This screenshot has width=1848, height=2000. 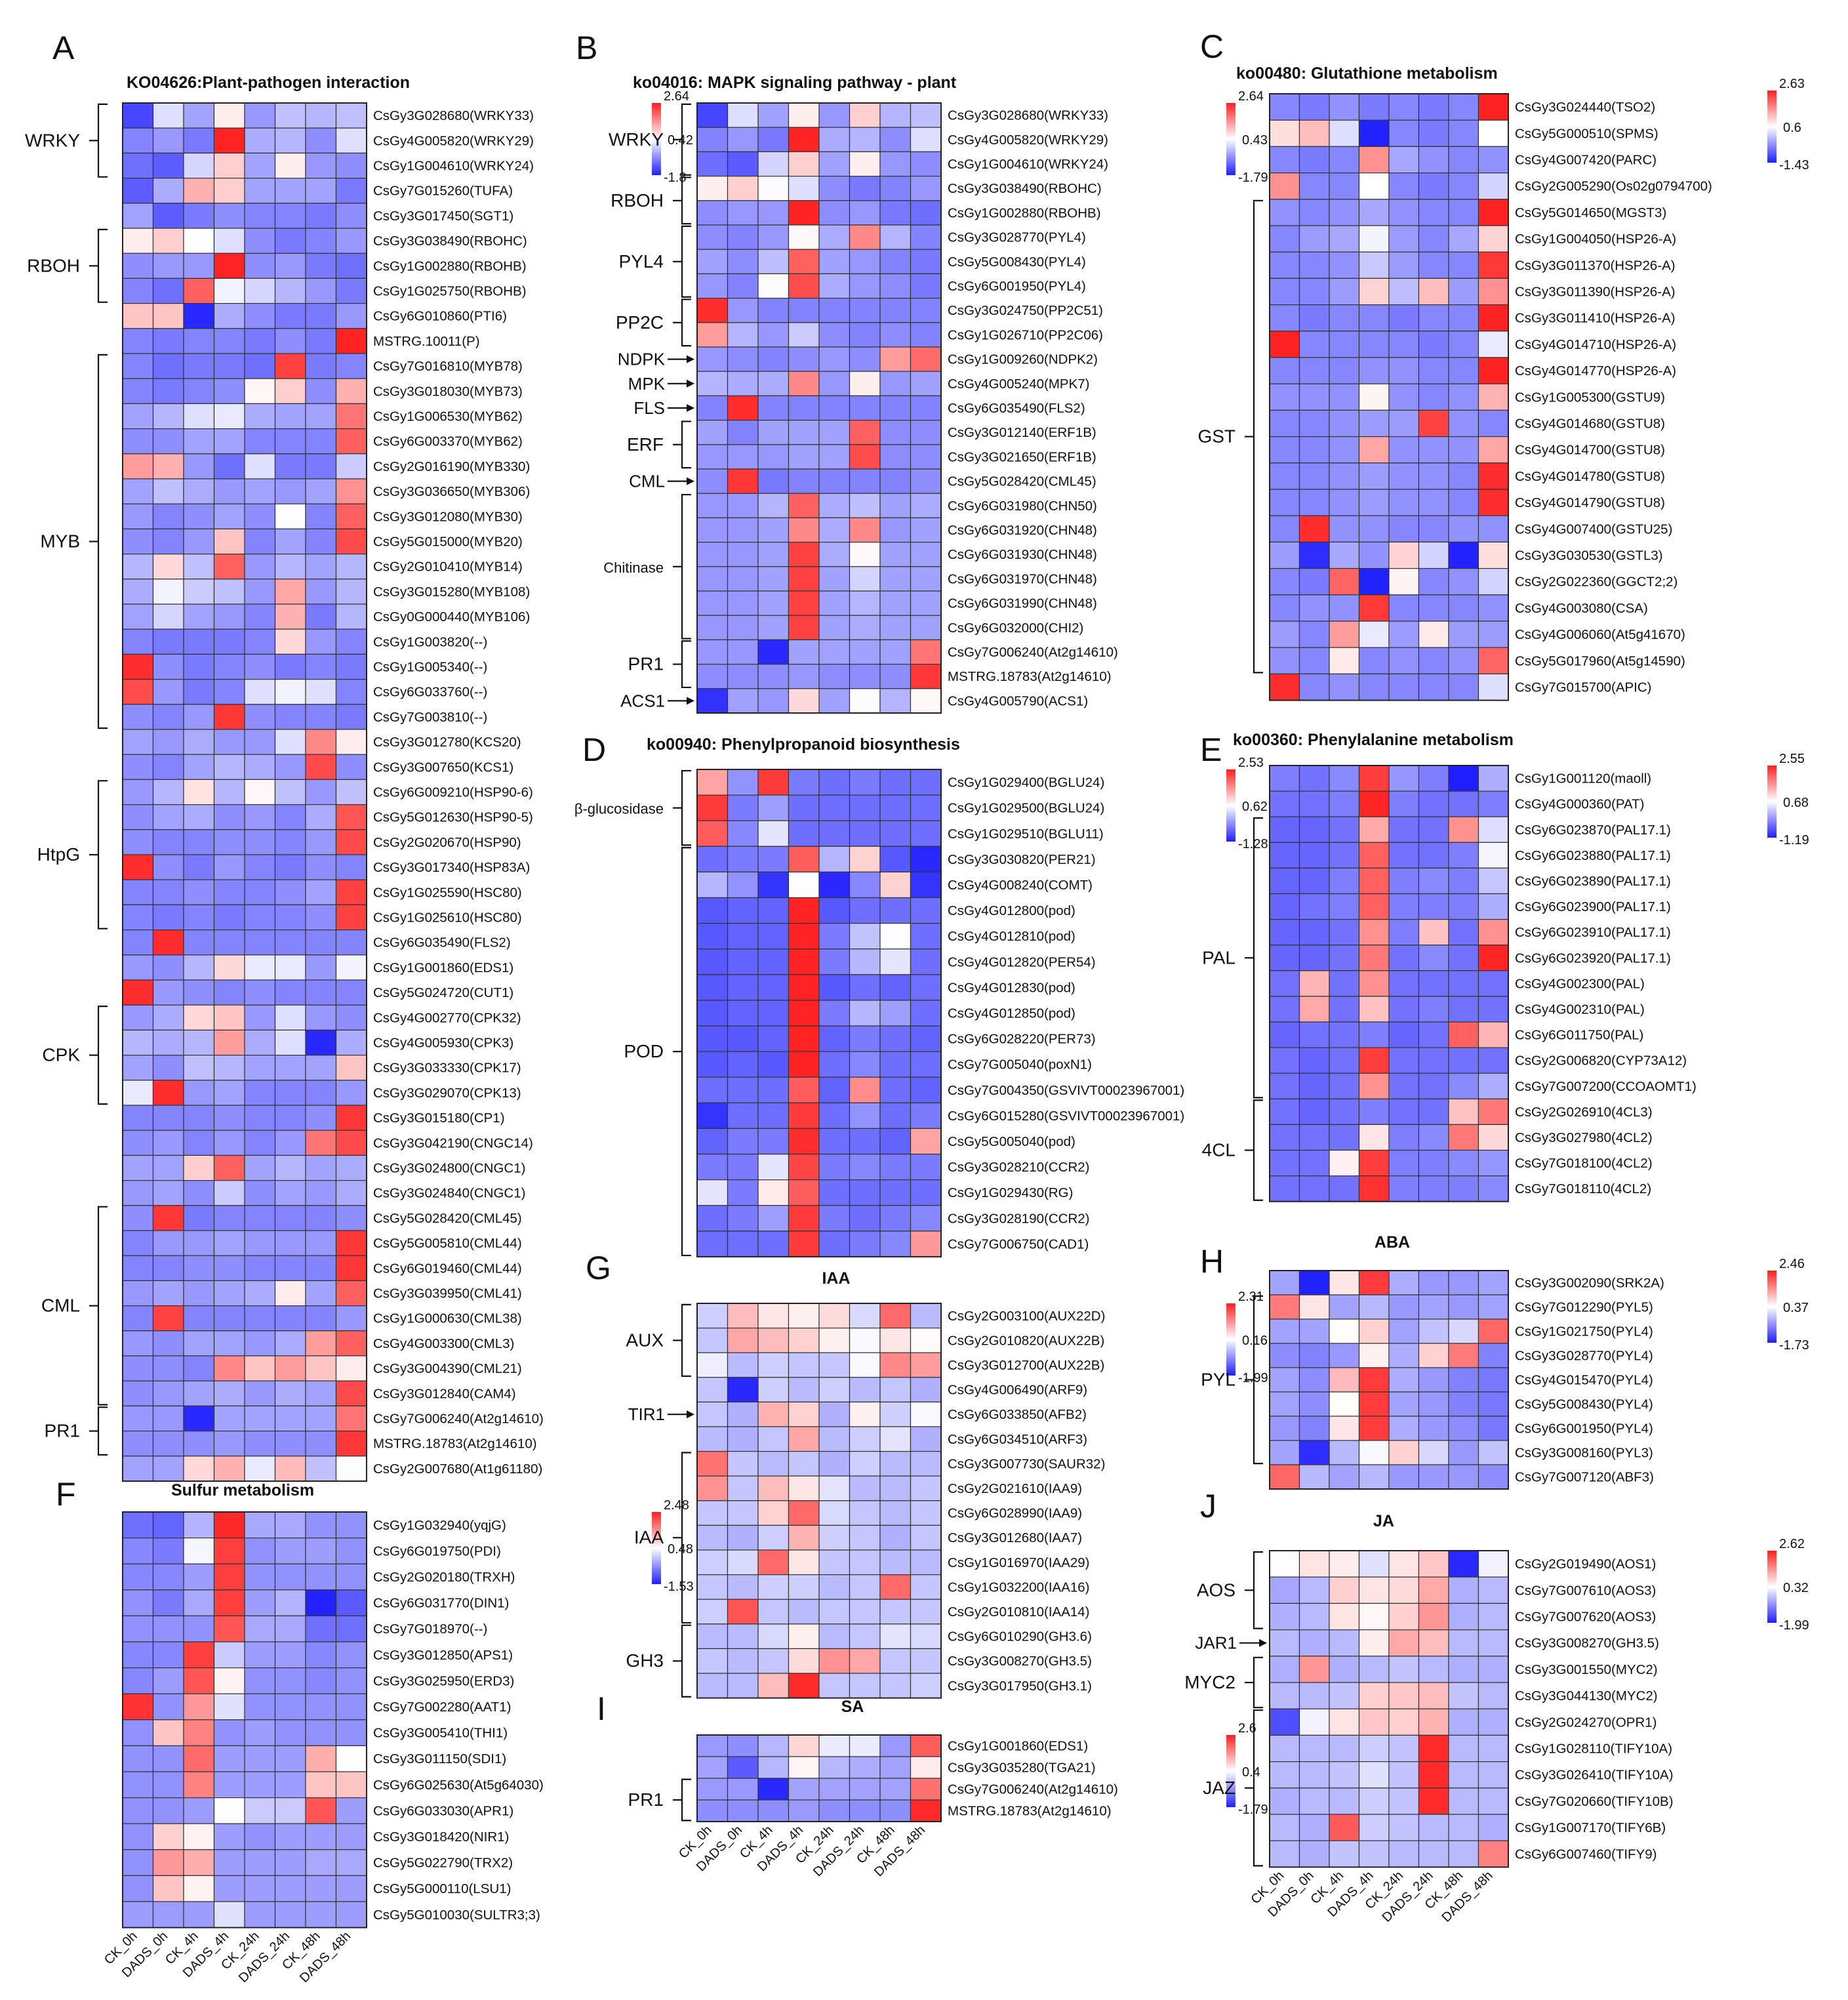 What do you see at coordinates (447, 742) in the screenshot?
I see `row-label: CsGy3G012780(KCS20)` at bounding box center [447, 742].